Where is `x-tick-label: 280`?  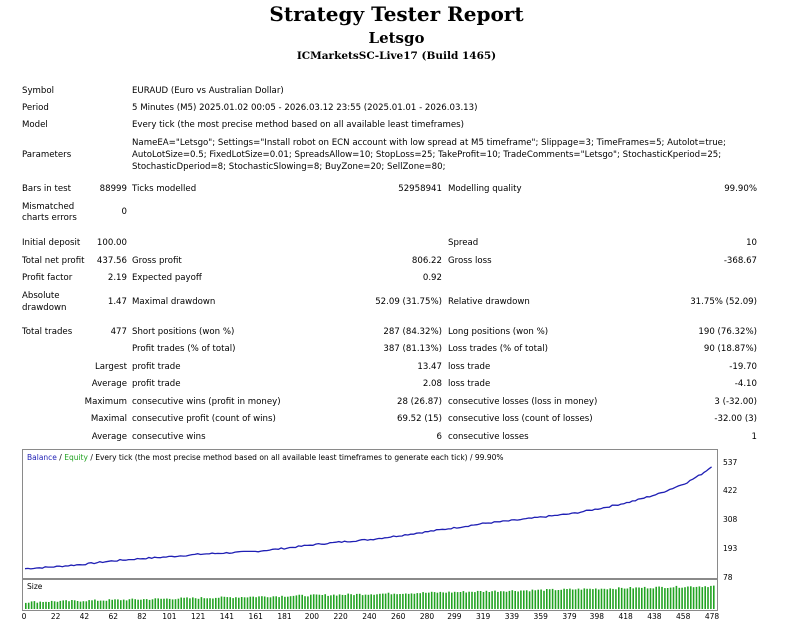
x-tick-label: 280 is located at coordinates (427, 616).